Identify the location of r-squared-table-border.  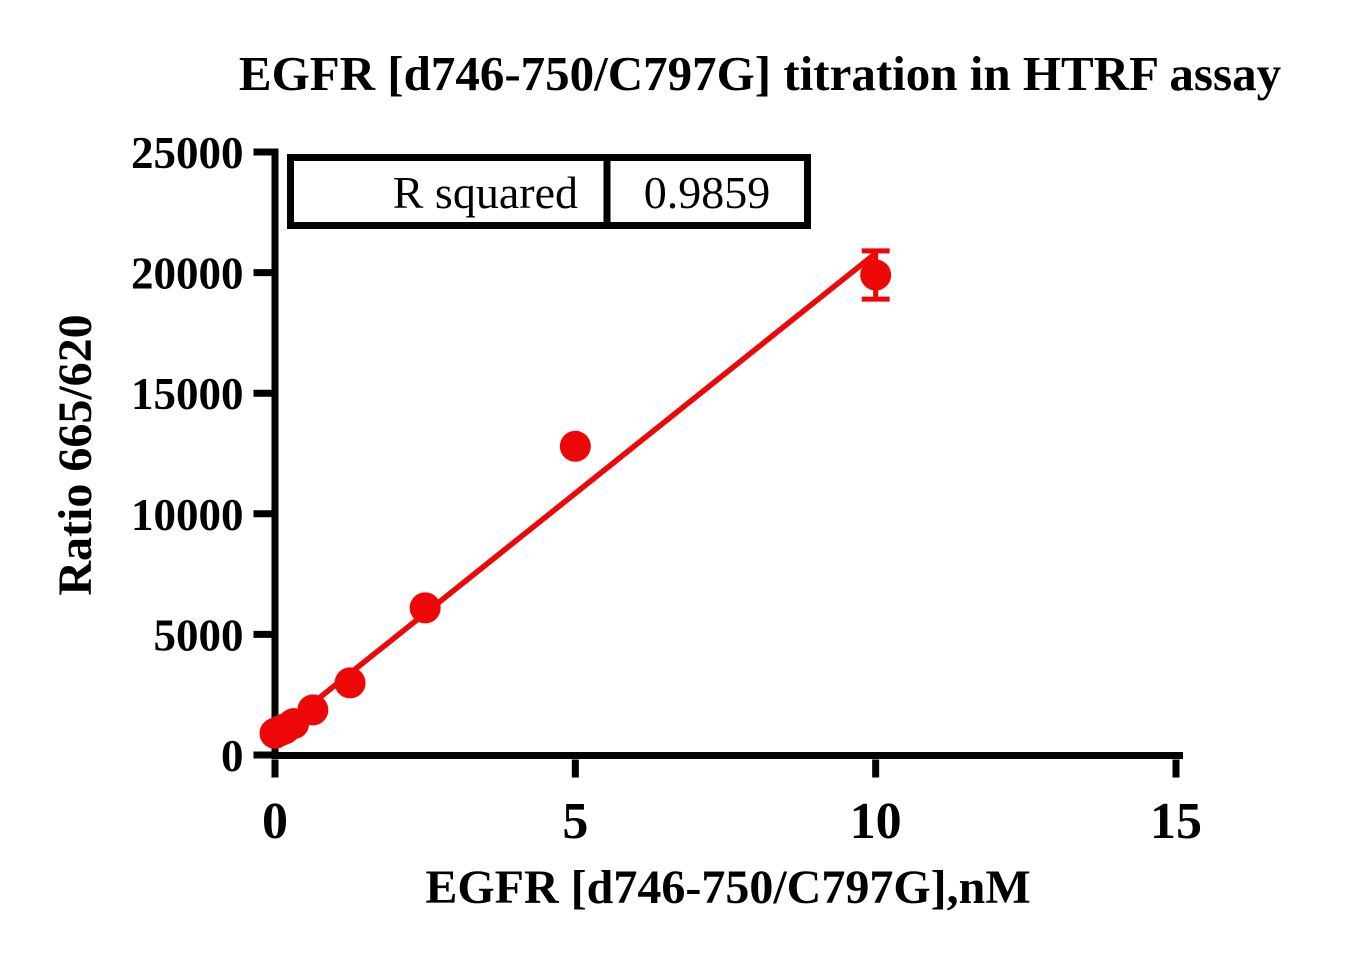
(549, 191).